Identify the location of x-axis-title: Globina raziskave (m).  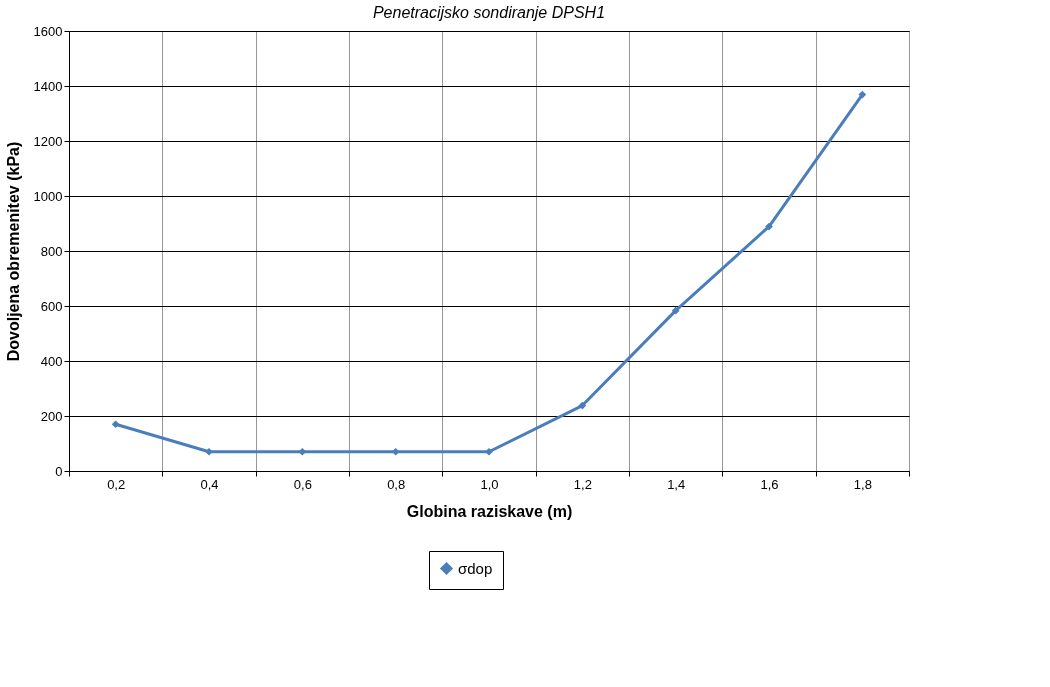
(489, 511).